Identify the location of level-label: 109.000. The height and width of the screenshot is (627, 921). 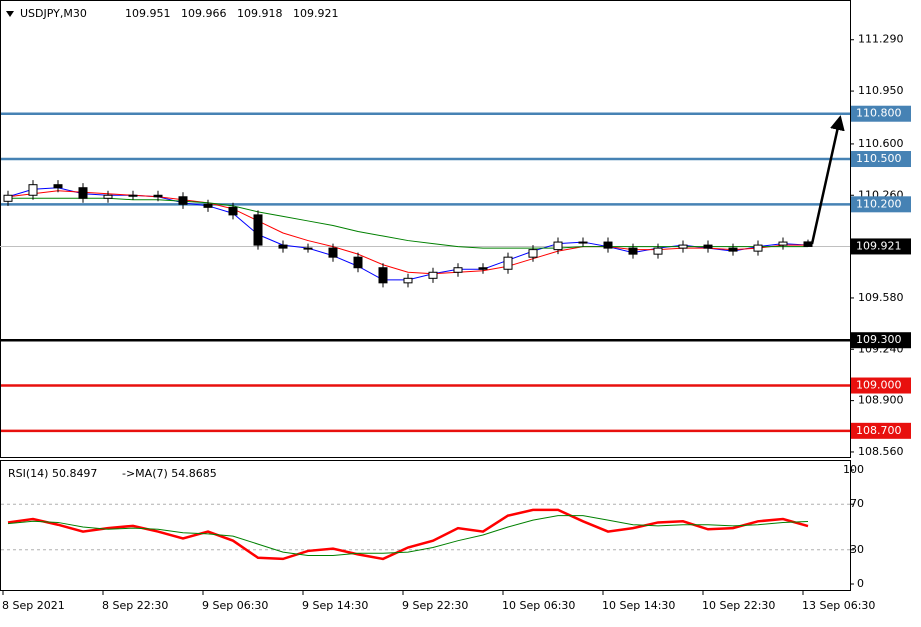
(879, 385).